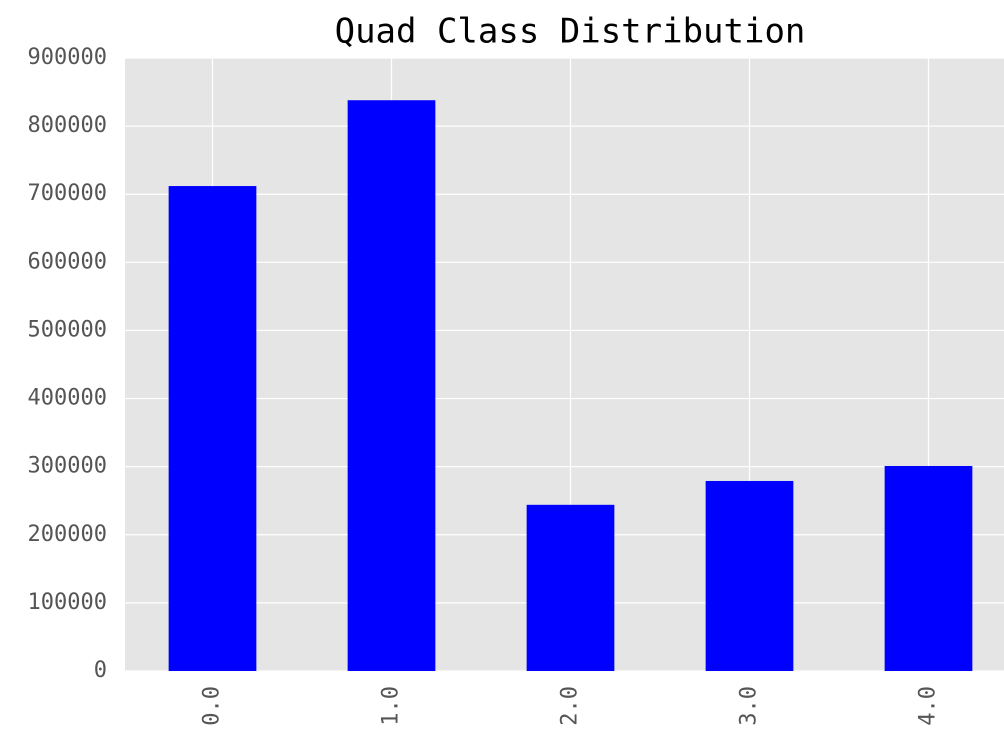 The image size is (1004, 736). Describe the element at coordinates (570, 706) in the screenshot. I see `x-tick-label: 2.0` at that location.